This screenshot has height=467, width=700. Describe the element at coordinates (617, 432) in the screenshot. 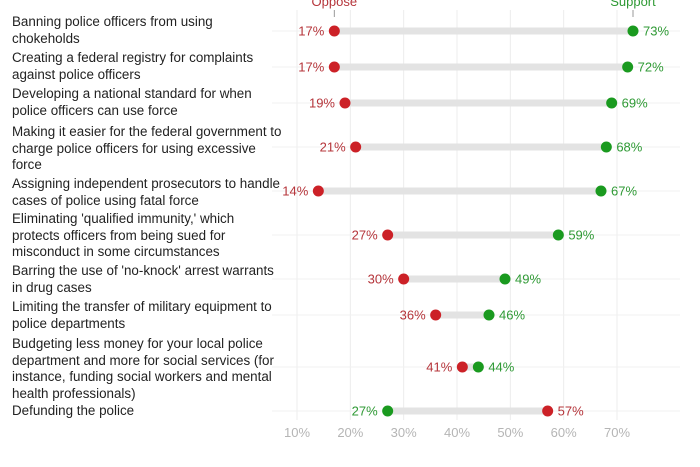

I see `x-tick-label: 70%` at that location.